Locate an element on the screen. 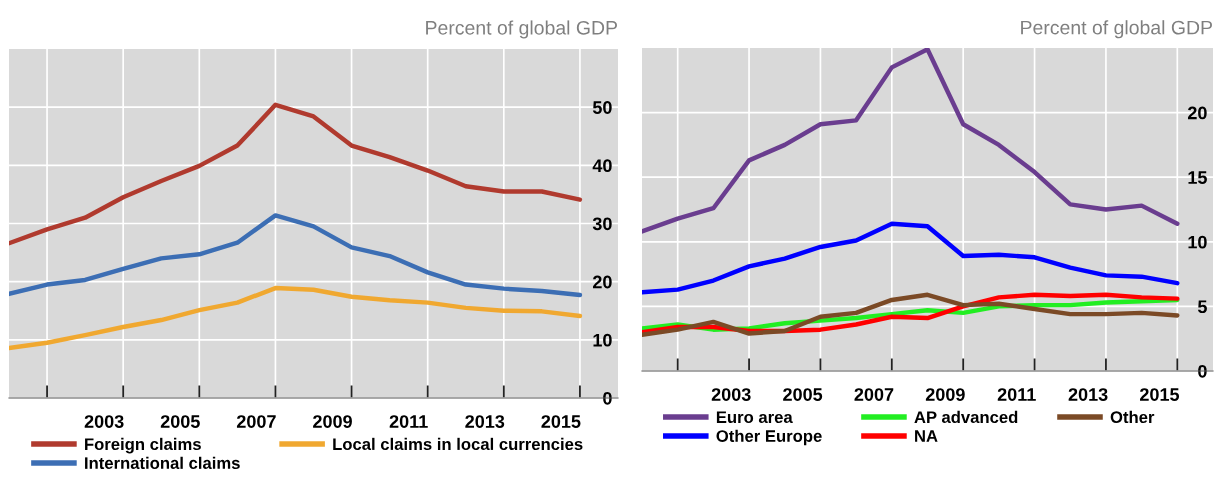 This screenshot has height=477, width=1216. legend-label: Local claims in local currencies is located at coordinates (458, 444).